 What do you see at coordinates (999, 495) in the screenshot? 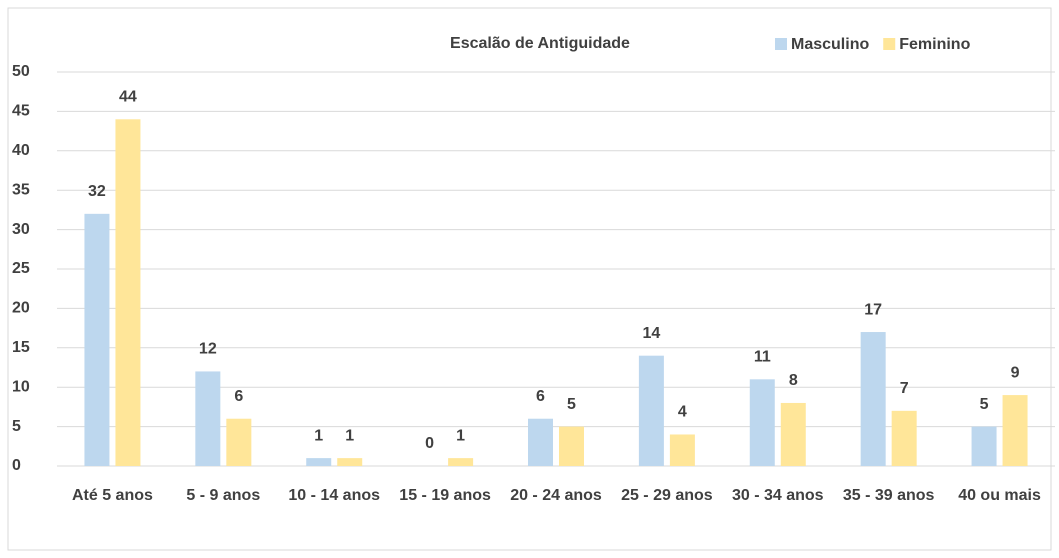
I see `x-tick-label: 40 ou mais` at bounding box center [999, 495].